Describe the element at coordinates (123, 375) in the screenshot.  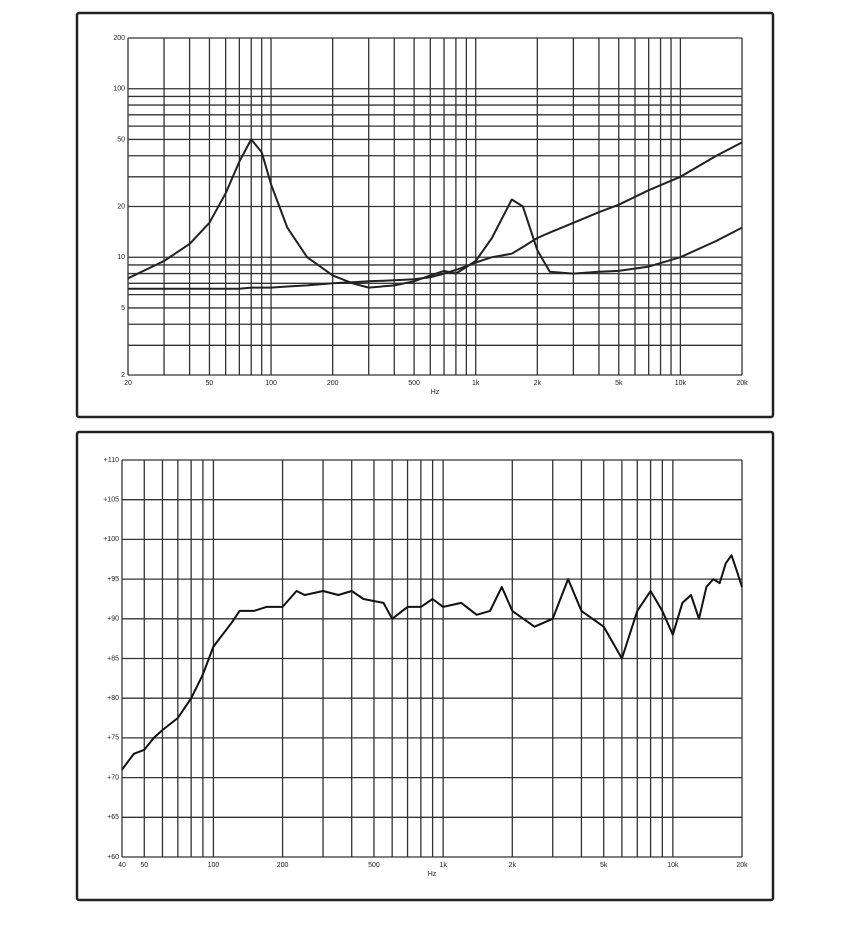
I see `y-tick-label: 2` at that location.